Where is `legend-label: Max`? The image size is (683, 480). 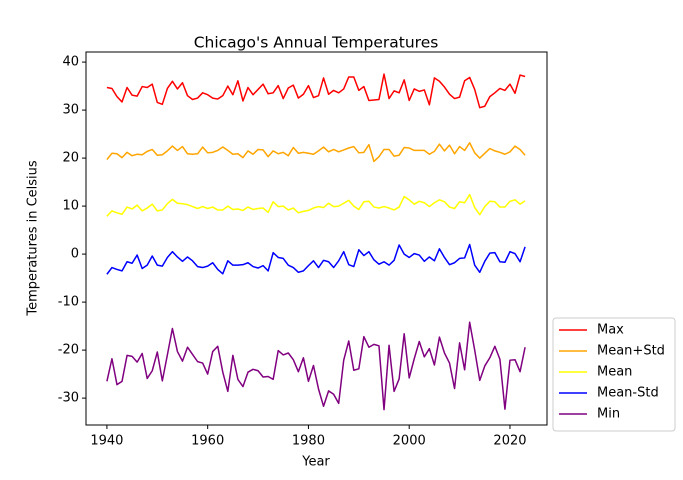 legend-label: Max is located at coordinates (610, 330).